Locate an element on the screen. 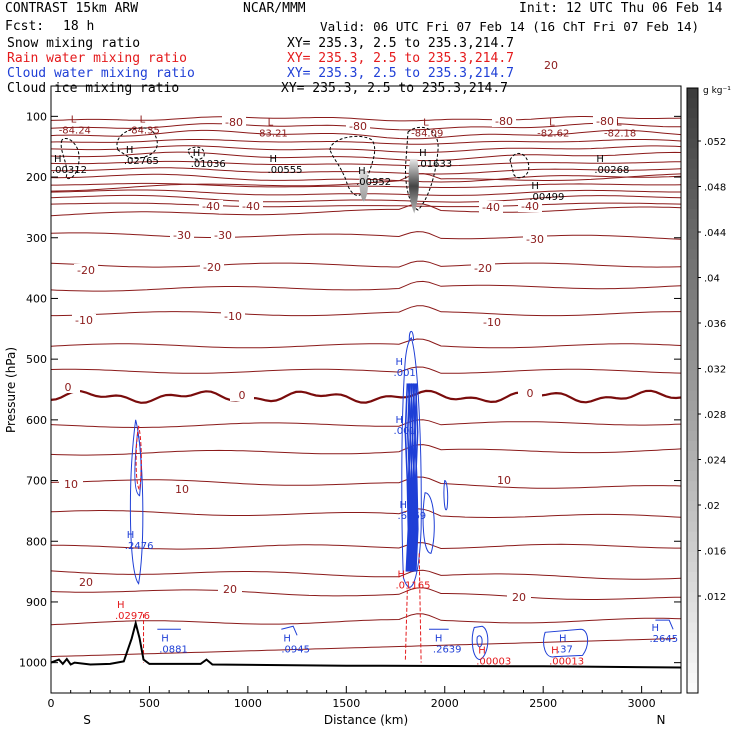 Image resolution: width=740 pixels, height=740 pixels. isotherm-label: -80 is located at coordinates (605, 121).